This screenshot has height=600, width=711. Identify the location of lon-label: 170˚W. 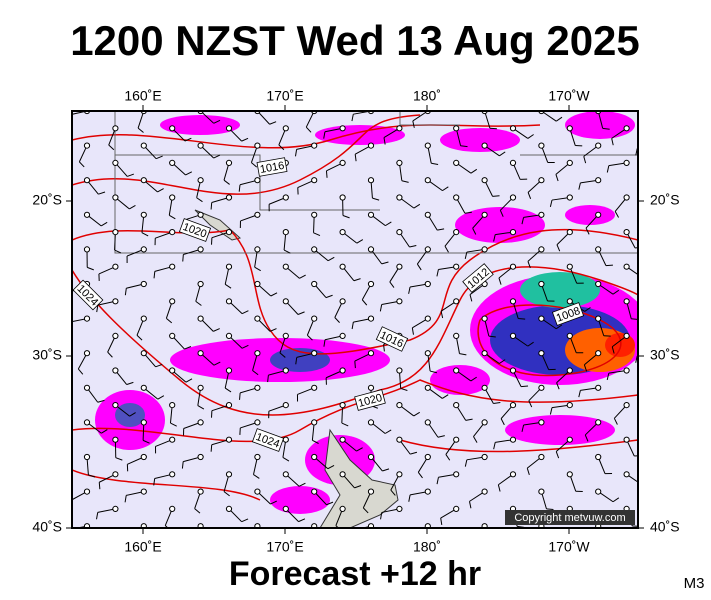
(569, 96).